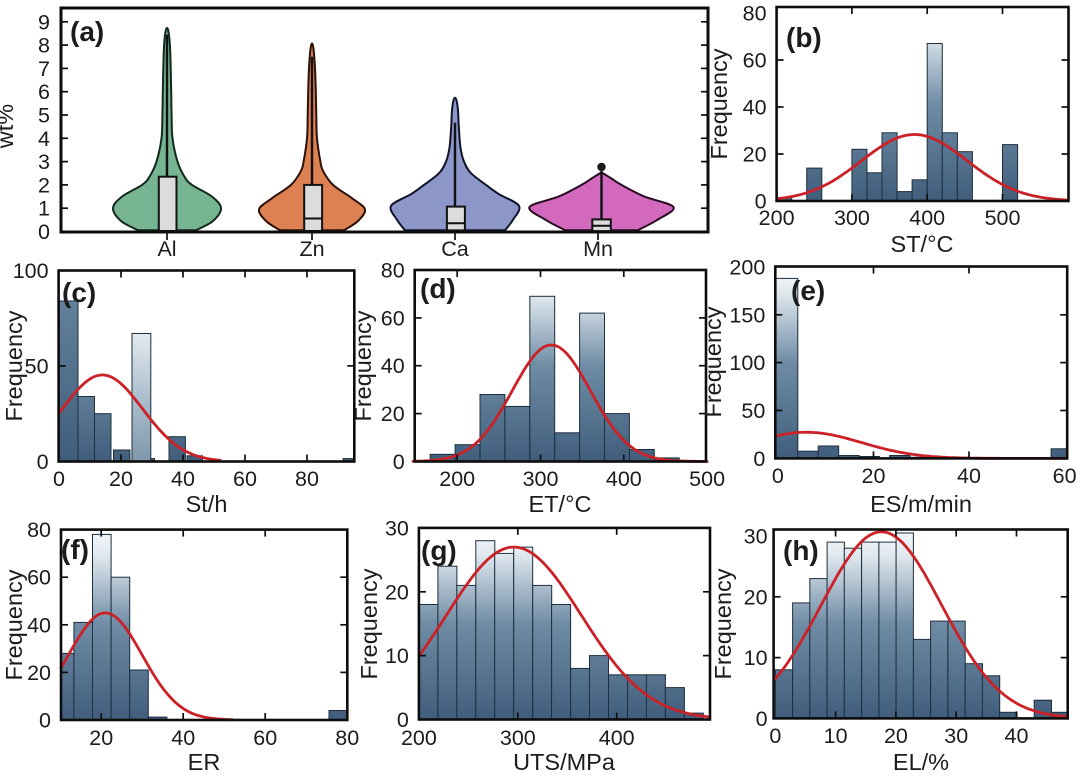 The image size is (1080, 784). What do you see at coordinates (44, 139) in the screenshot?
I see `svg-text: 4` at bounding box center [44, 139].